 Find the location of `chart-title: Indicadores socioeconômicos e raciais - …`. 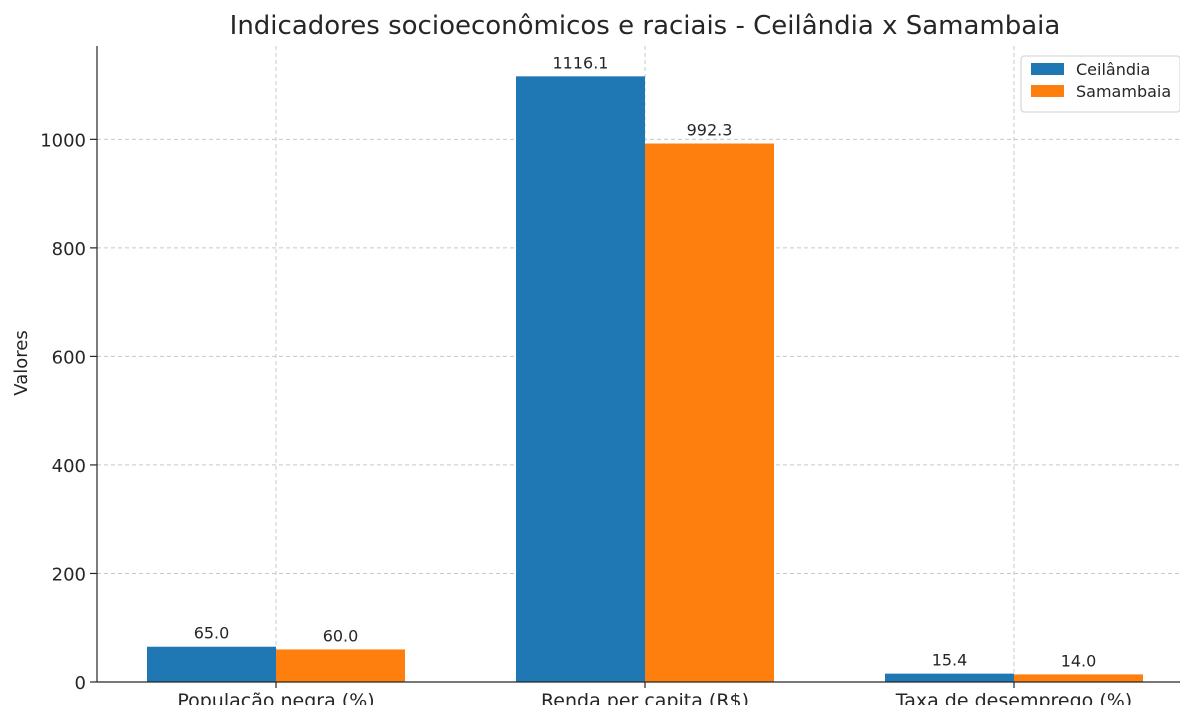

chart-title: Indicadores socioeconômicos e raciais - … is located at coordinates (645, 26).